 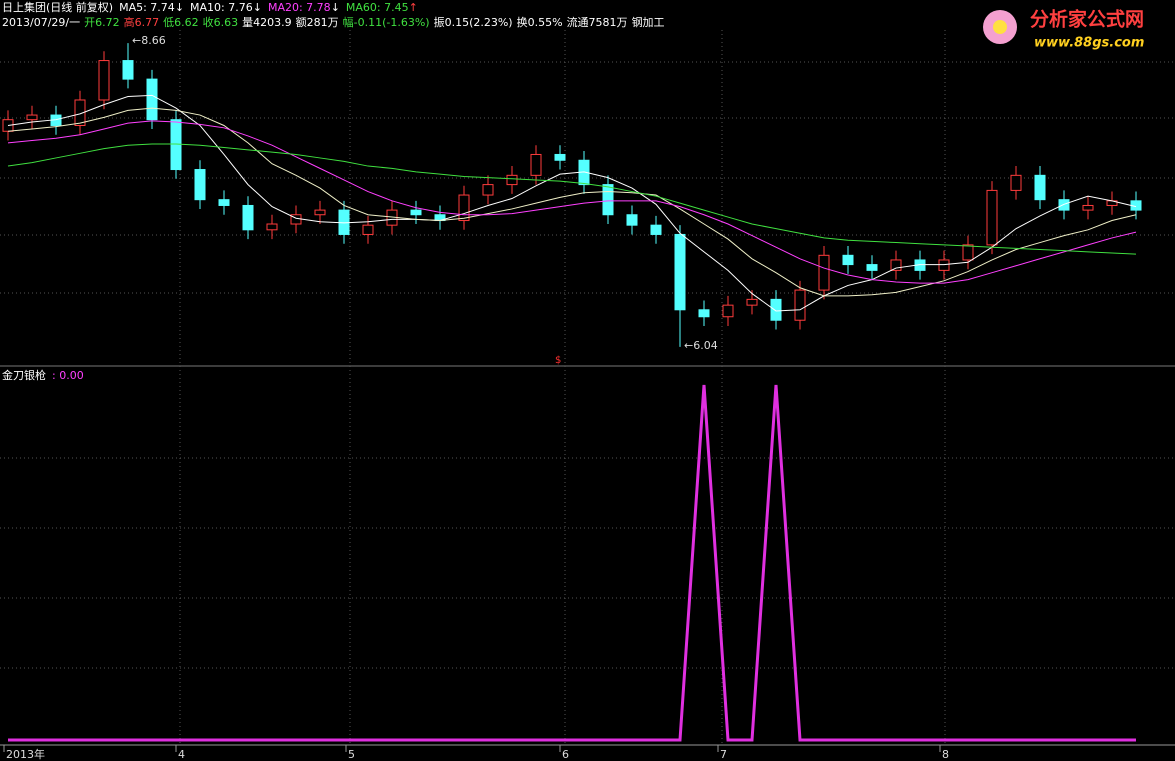 I want to click on header-text: 换0.55%, so click(x=540, y=22).